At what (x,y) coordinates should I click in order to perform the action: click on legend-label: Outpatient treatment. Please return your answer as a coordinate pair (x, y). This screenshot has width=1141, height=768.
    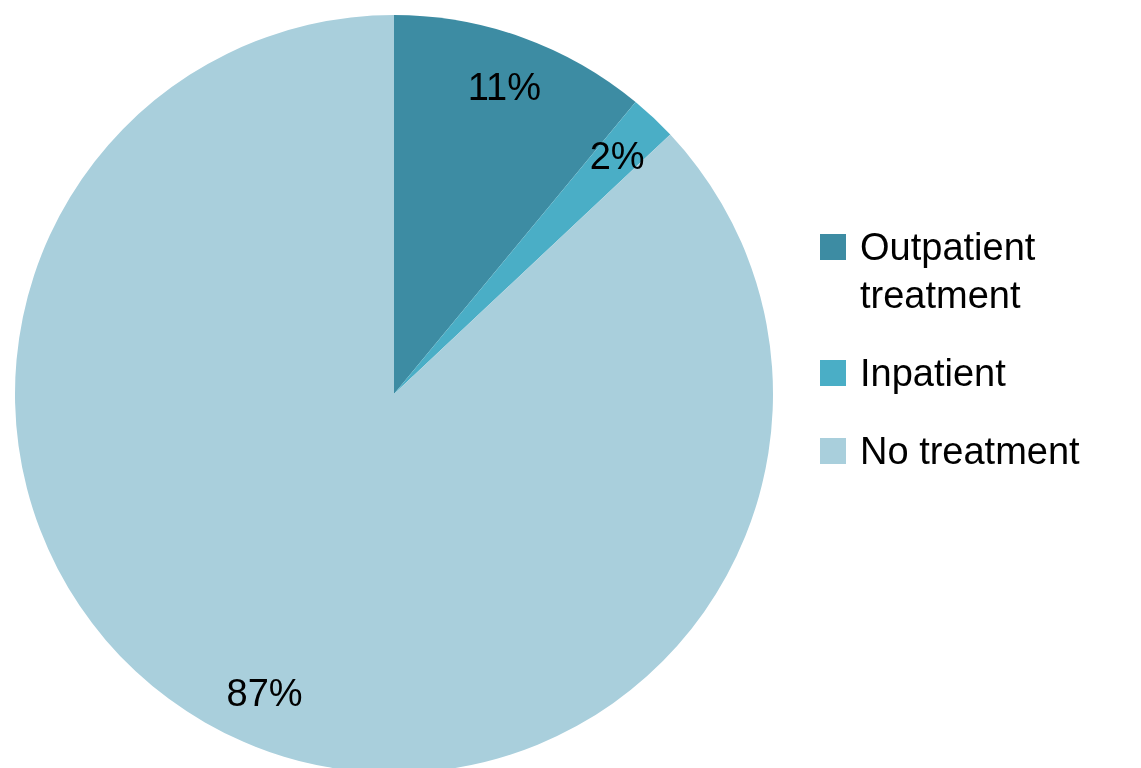
    Looking at the image, I should click on (948, 271).